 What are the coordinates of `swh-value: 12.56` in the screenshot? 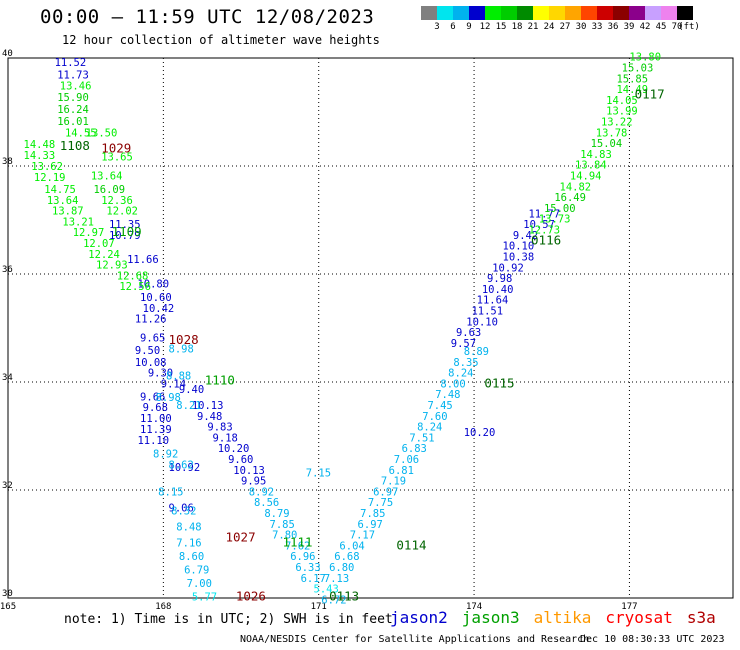 It's located at (135, 287).